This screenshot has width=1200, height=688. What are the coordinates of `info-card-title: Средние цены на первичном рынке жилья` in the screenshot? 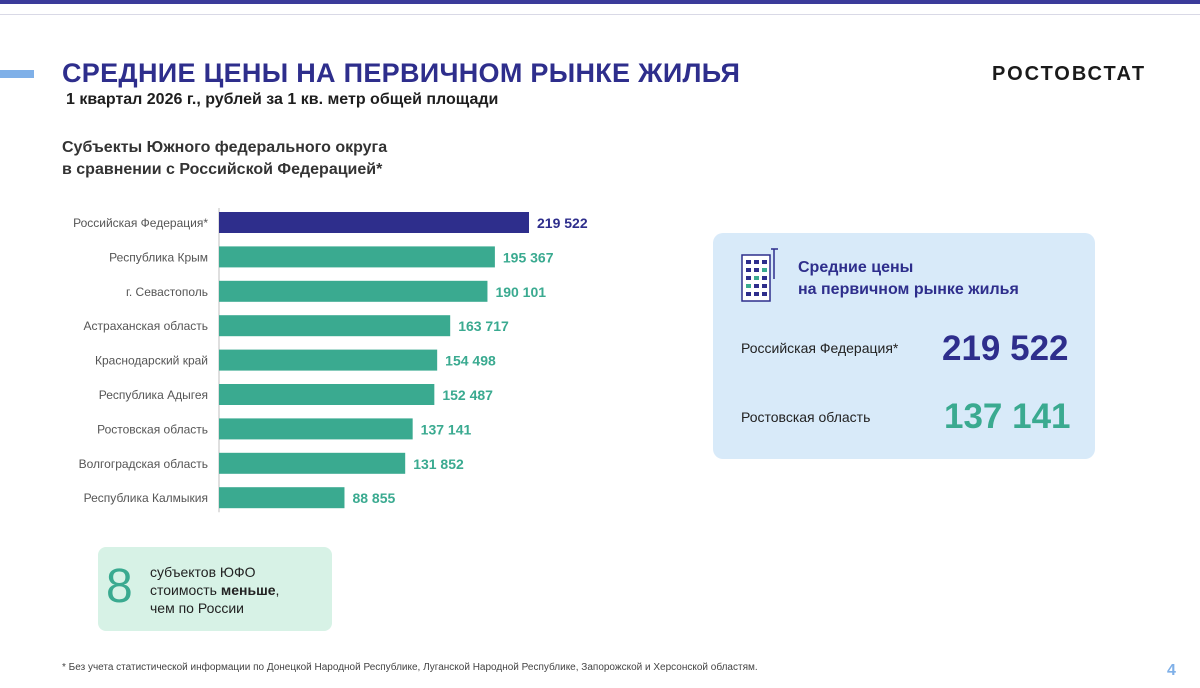 It's located at (908, 279).